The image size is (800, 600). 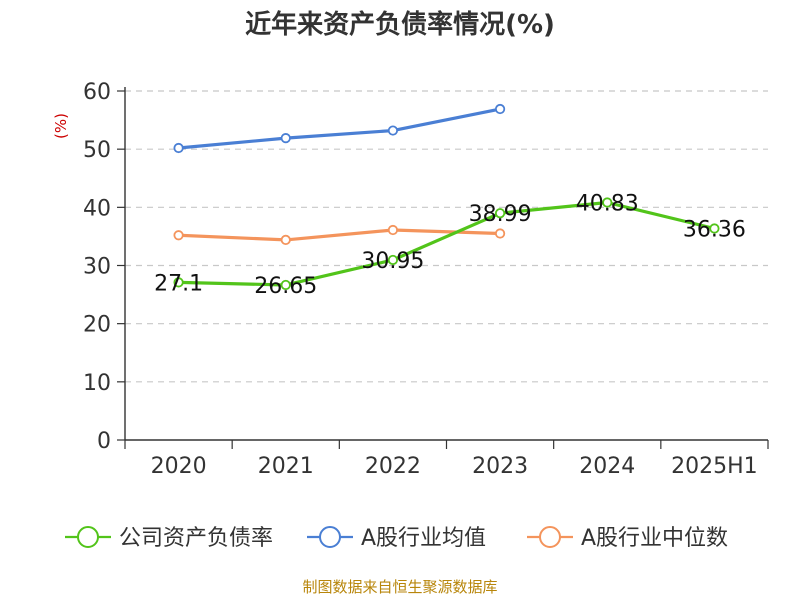 I want to click on data-label: 38.99, so click(x=500, y=214).